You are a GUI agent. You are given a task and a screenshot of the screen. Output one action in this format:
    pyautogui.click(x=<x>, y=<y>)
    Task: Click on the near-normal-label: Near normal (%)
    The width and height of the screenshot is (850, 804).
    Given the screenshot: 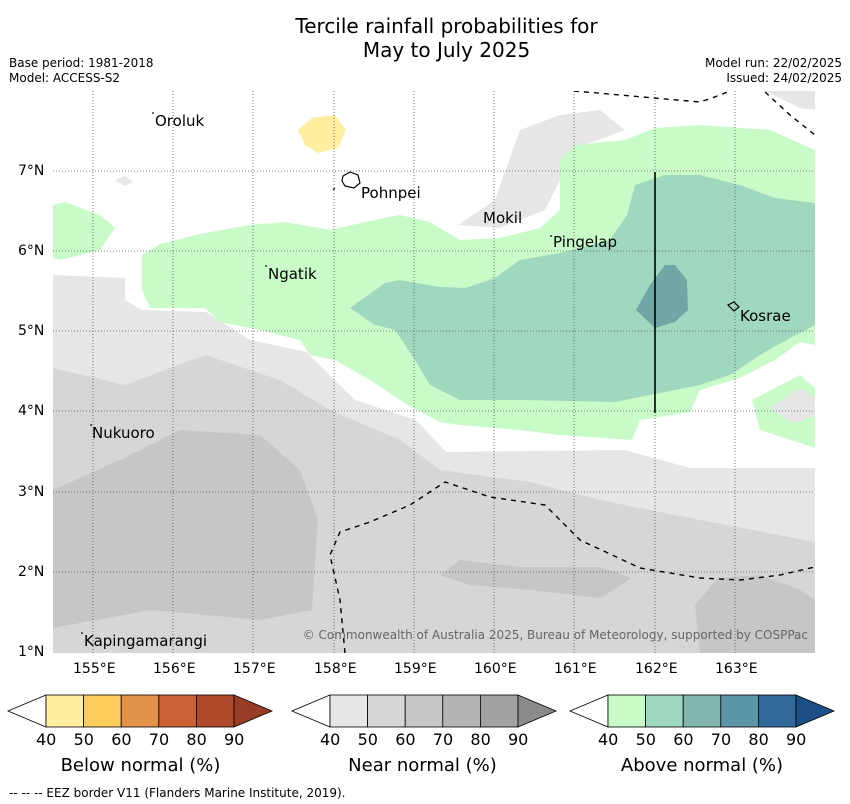 What is the action you would take?
    pyautogui.click(x=422, y=765)
    